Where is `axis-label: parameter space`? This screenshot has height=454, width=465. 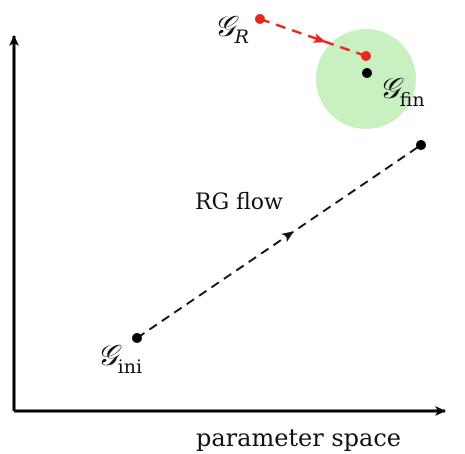 axis-label: parameter space is located at coordinates (298, 438).